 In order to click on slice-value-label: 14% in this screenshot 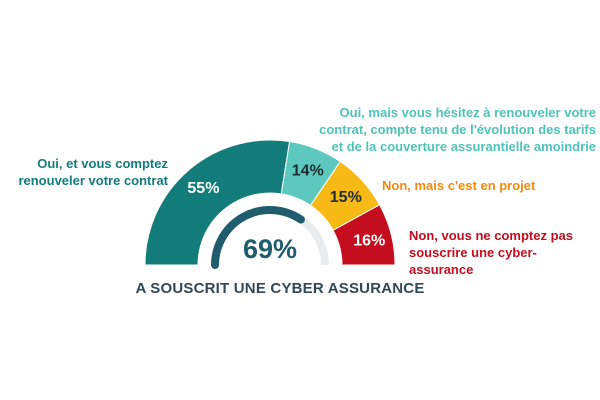, I will do `click(308, 171)`.